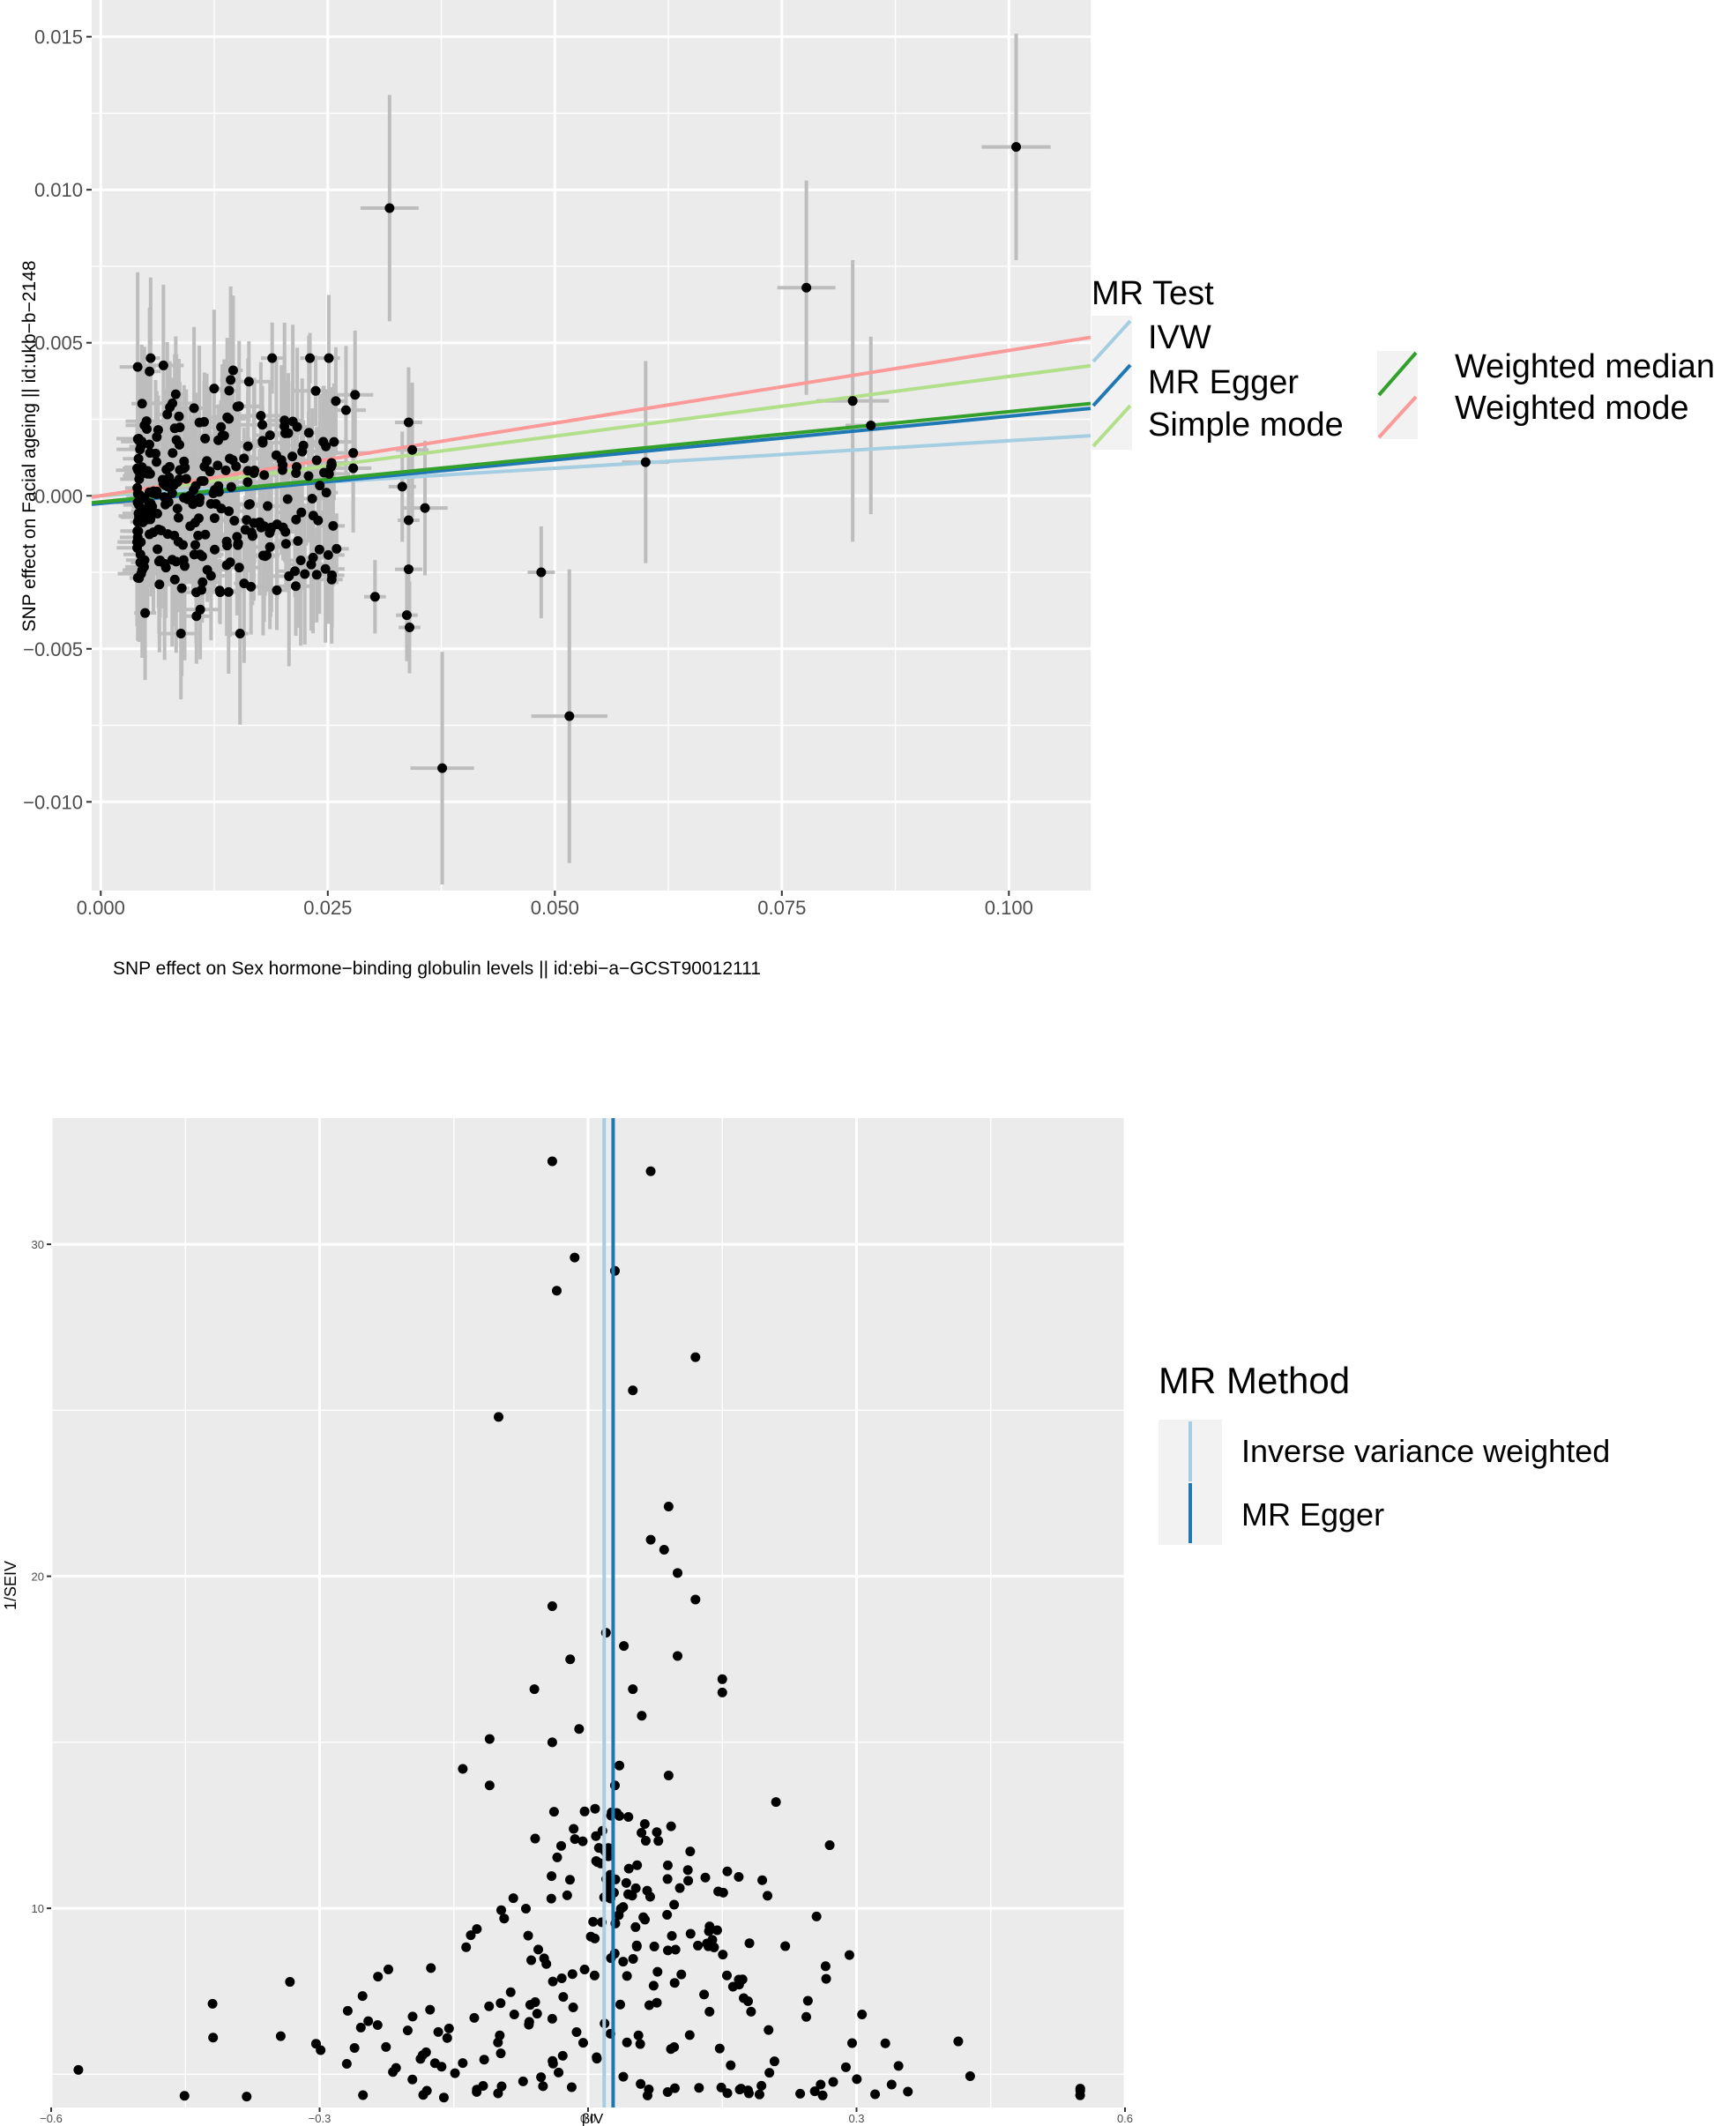 This screenshot has width=1736, height=2126. Describe the element at coordinates (1312, 1514) in the screenshot. I see `legend-label-egger: MR Egger` at that location.